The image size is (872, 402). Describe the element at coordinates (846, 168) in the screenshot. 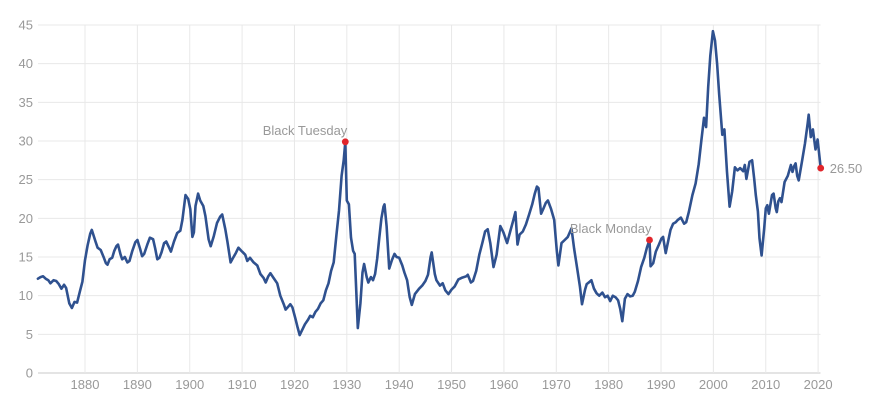

I see `annotation-label: 26.50` at that location.